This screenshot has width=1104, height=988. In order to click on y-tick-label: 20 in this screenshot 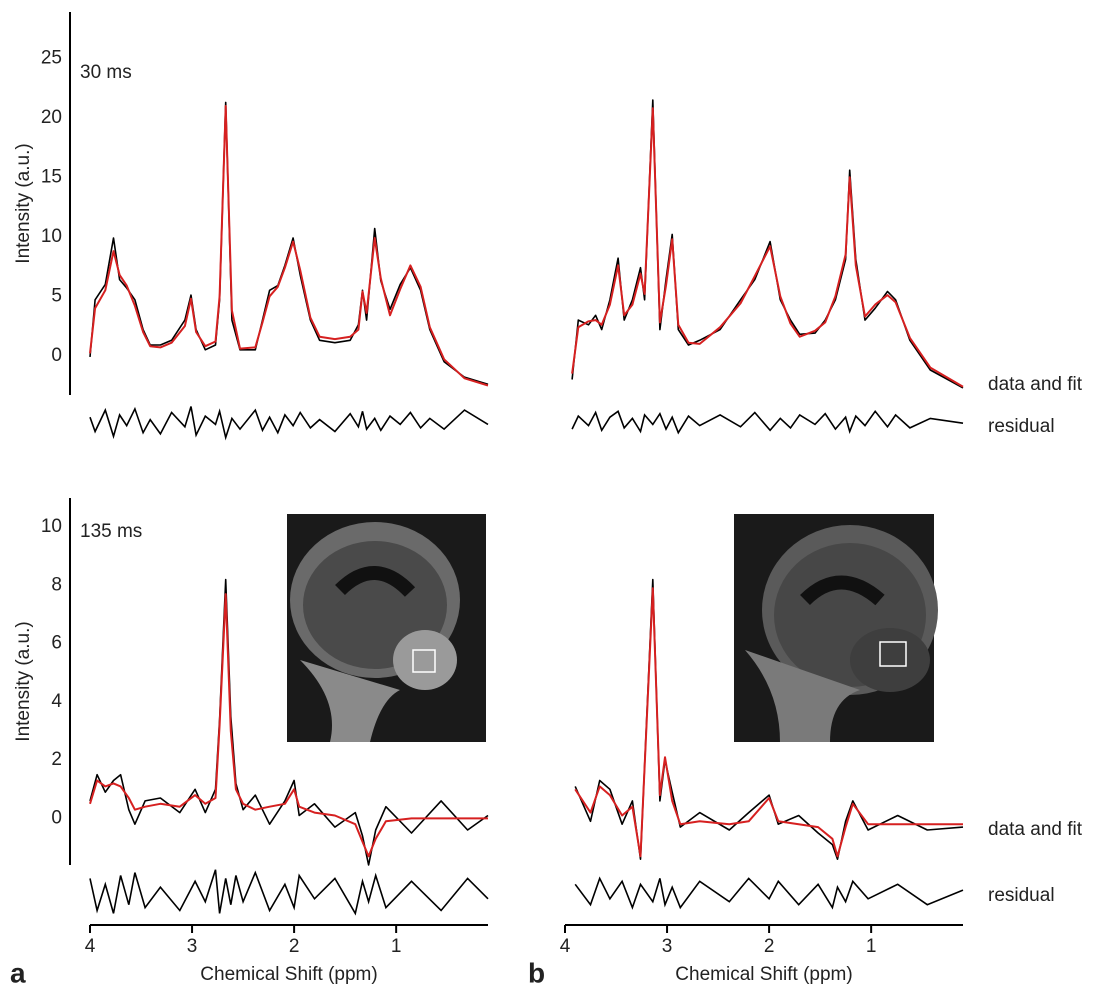, I will do `click(51, 117)`.